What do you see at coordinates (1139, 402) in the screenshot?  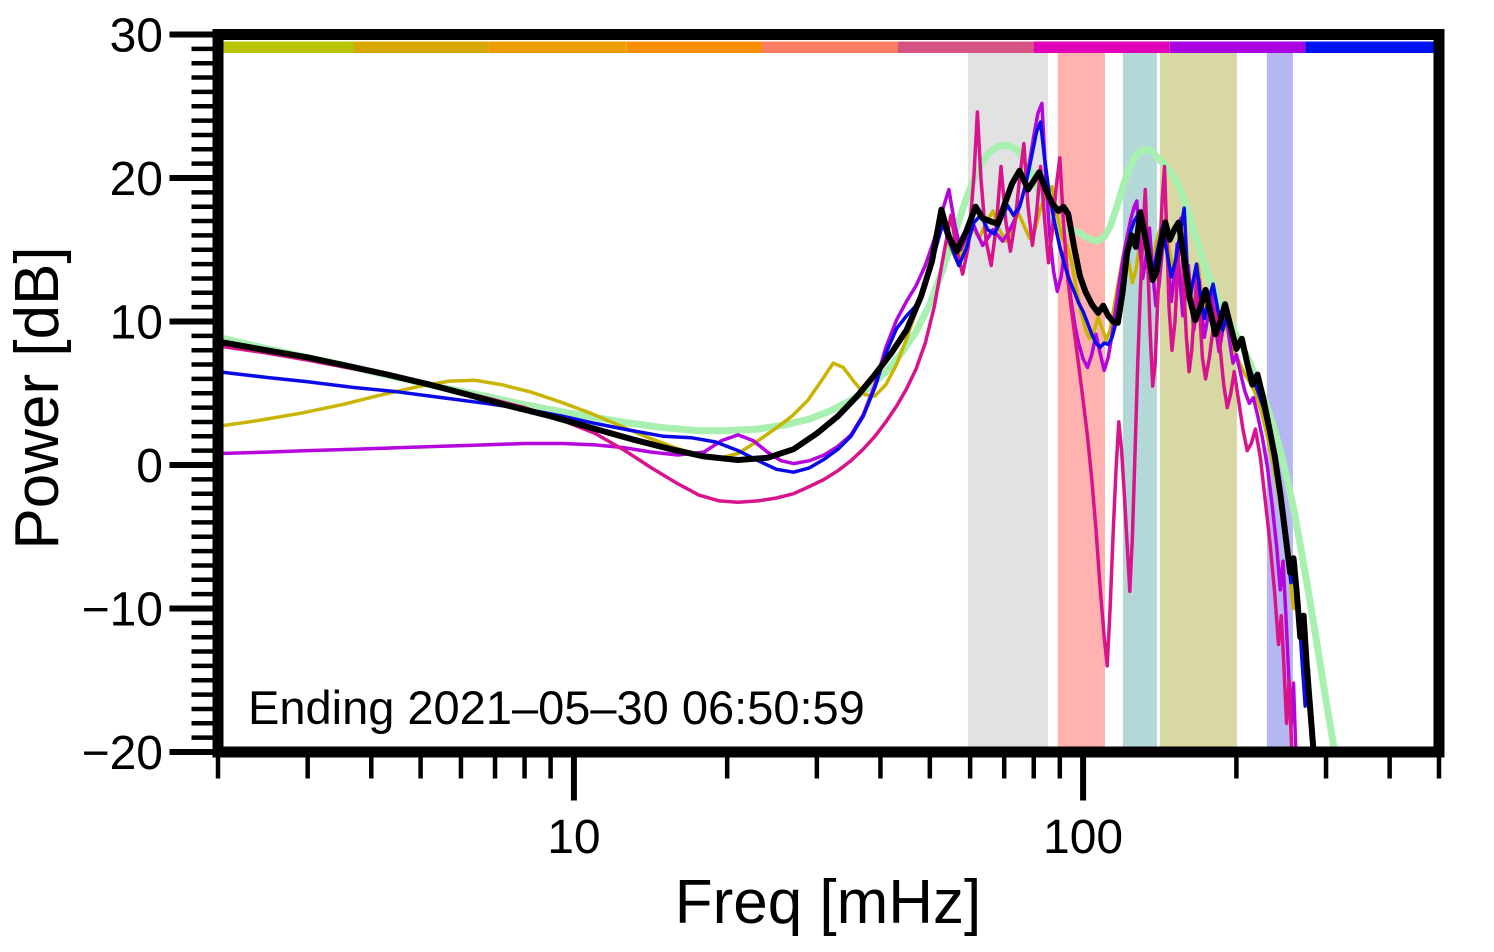 I see `band-teal` at bounding box center [1139, 402].